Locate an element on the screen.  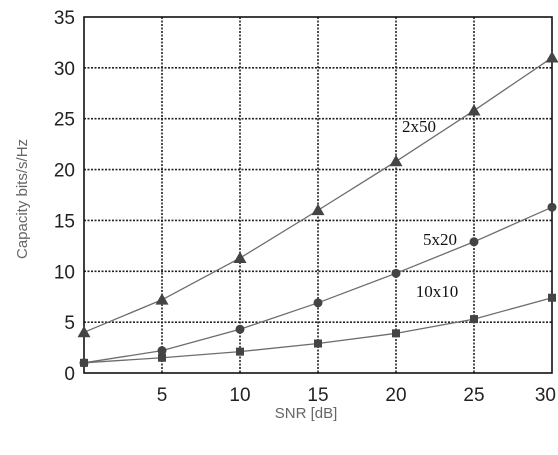
x-tick-label: 15 is located at coordinates (317, 395).